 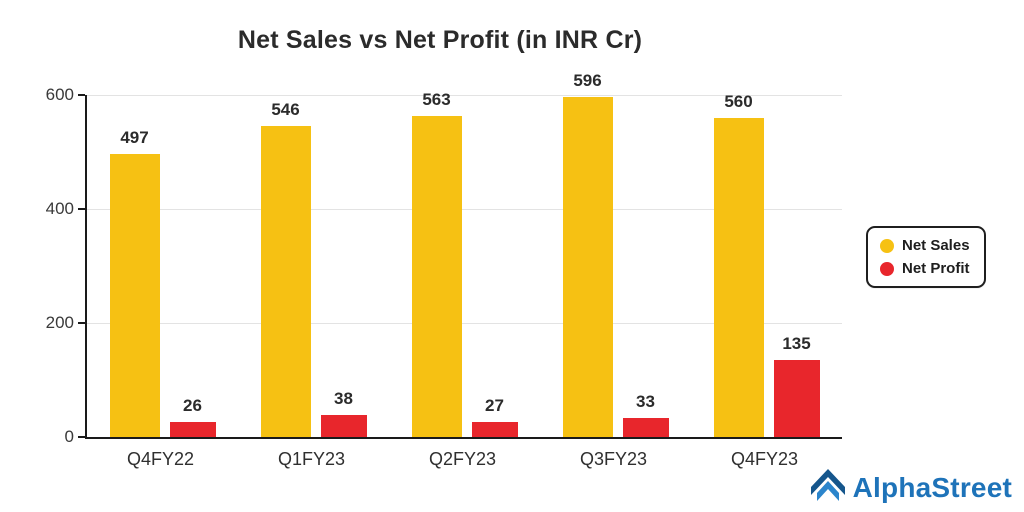 I want to click on bar-net-sales: 546, so click(x=285, y=268).